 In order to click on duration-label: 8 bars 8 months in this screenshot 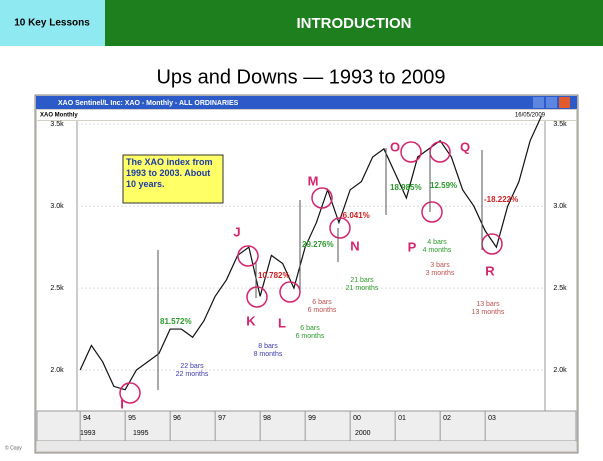, I will do `click(268, 350)`.